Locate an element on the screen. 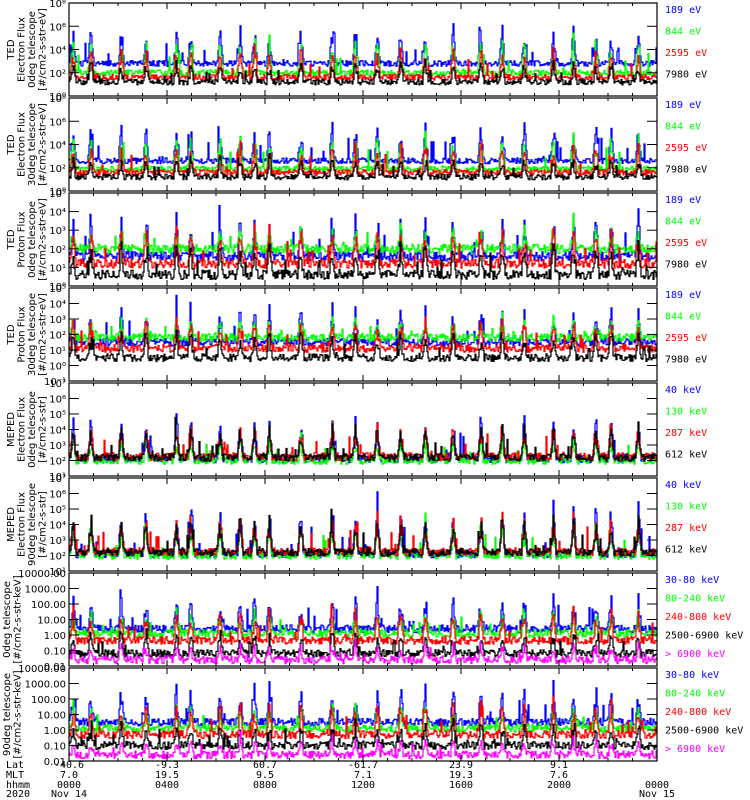 The image size is (750, 800). time-axis-row-label: 2020 is located at coordinates (18, 794).